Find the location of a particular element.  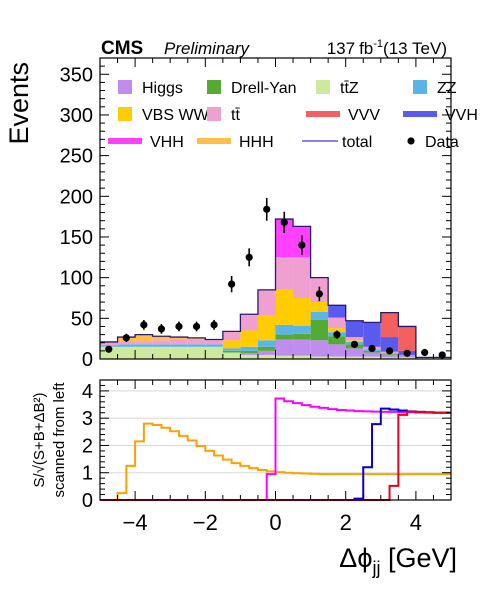

x-tick-label-2: 2 is located at coordinates (346, 522).